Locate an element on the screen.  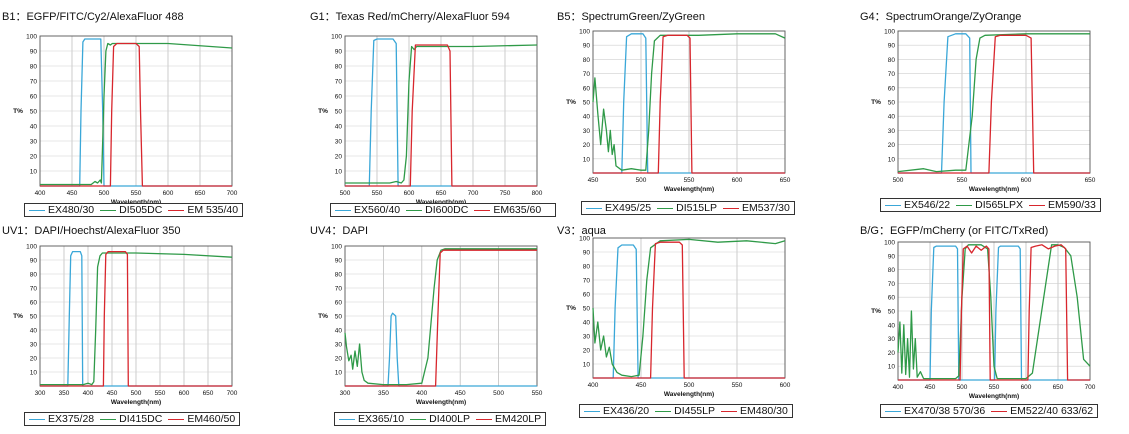
legend-label: EM635/60 is located at coordinates (517, 210).